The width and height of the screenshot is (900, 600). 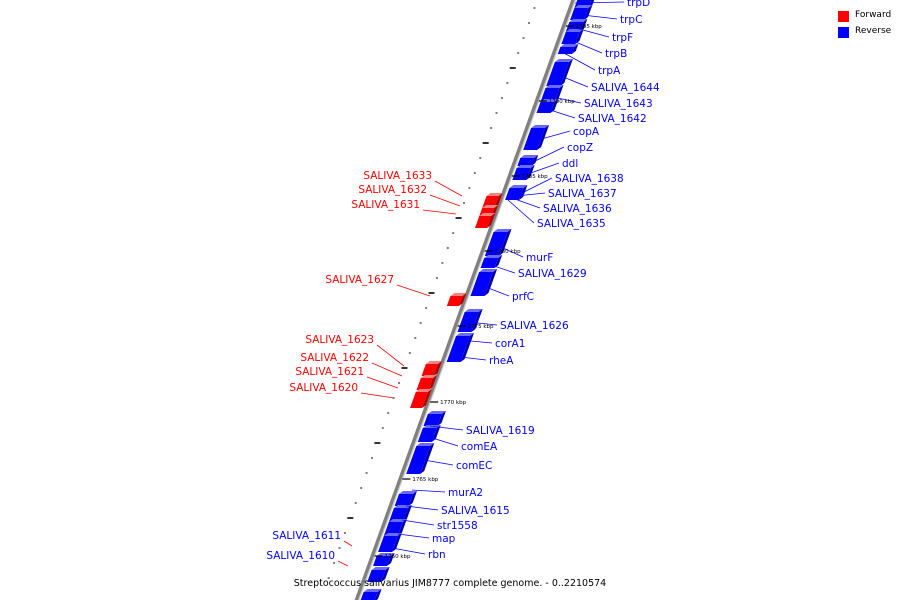 What do you see at coordinates (465, 493) in the screenshot?
I see `reverse-gene-label: murA2` at bounding box center [465, 493].